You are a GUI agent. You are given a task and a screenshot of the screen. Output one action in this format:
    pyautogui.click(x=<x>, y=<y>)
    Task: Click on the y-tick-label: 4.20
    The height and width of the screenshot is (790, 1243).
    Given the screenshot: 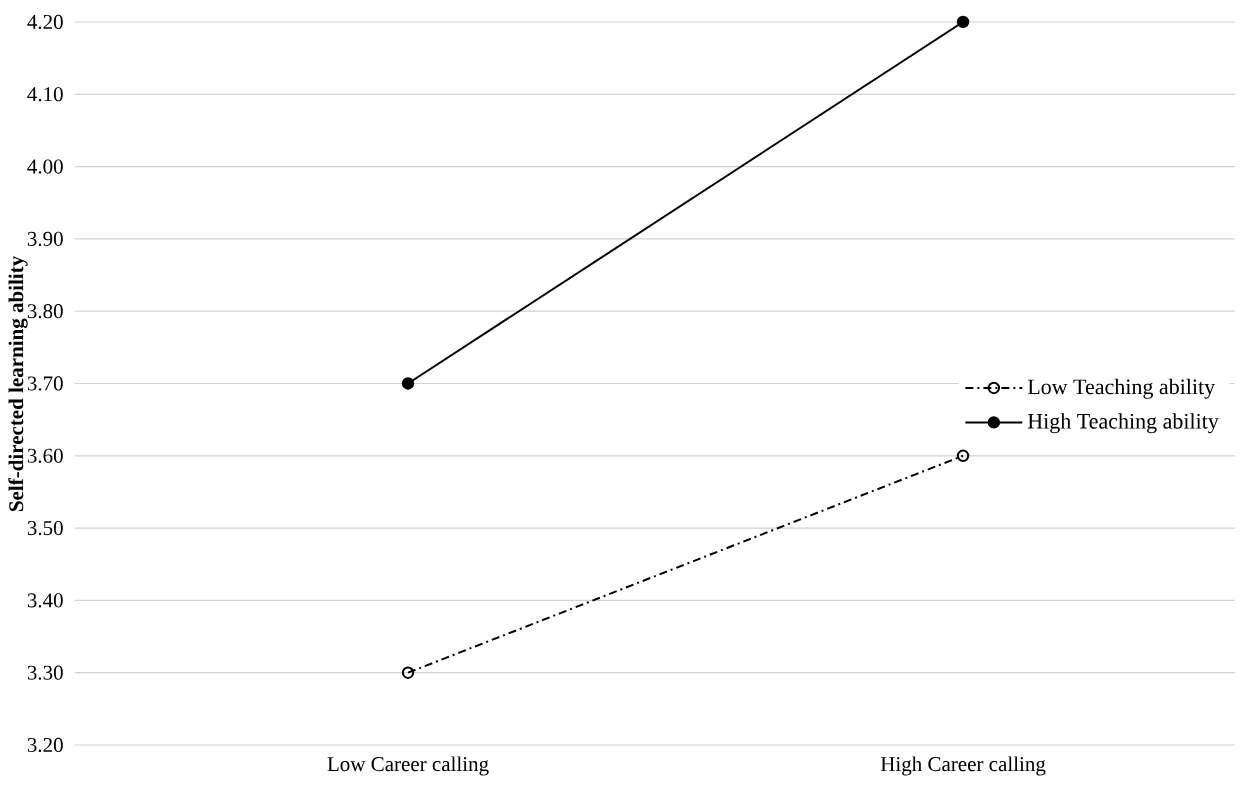 What is the action you would take?
    pyautogui.click(x=45, y=22)
    